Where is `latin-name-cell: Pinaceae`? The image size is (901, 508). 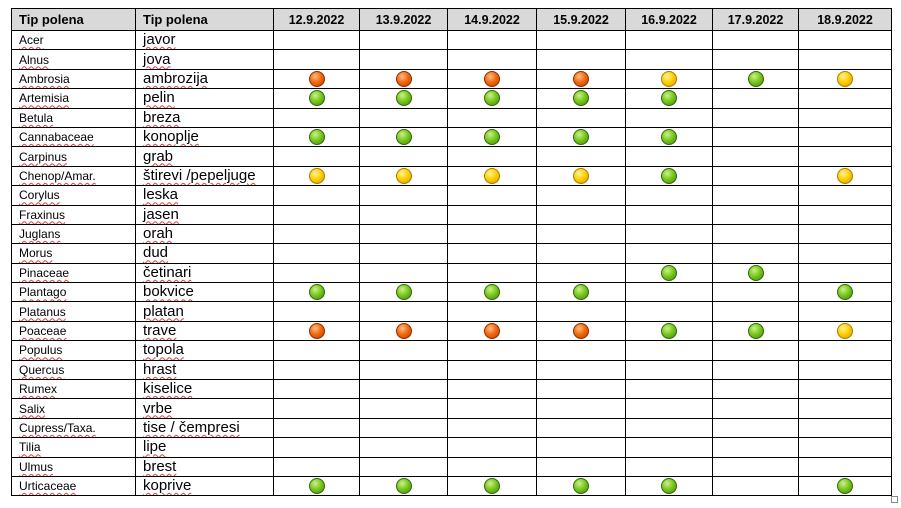
latin-name-cell: Pinaceae is located at coordinates (73, 273).